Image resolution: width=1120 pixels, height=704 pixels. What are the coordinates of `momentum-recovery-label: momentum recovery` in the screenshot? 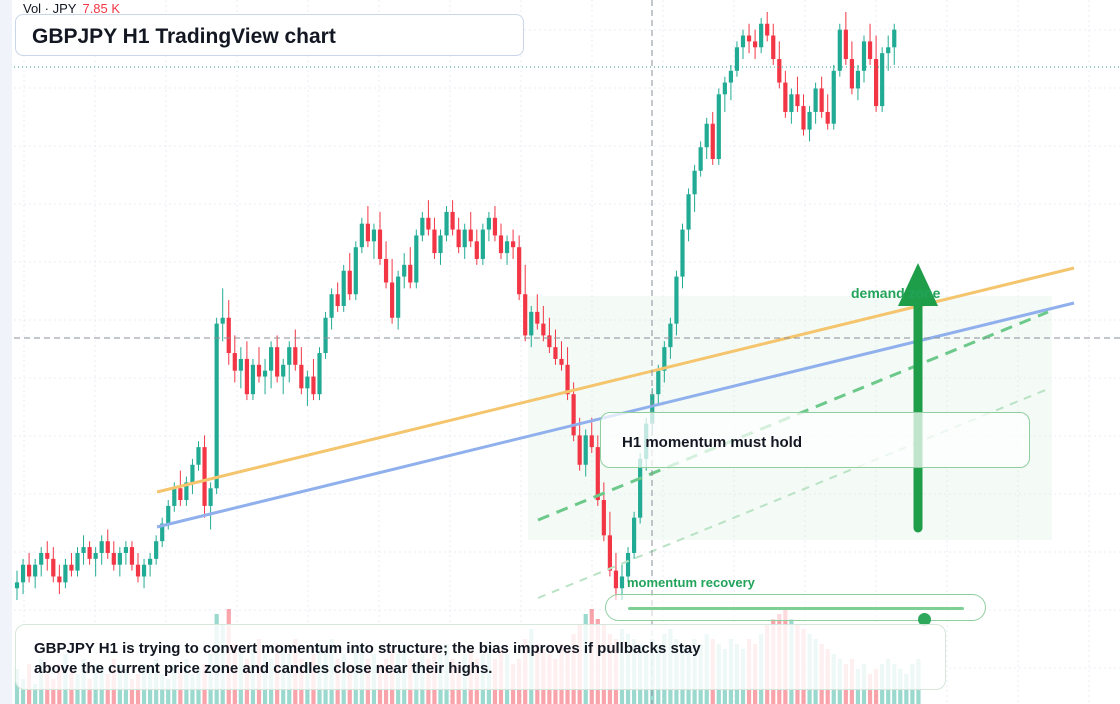 It's located at (691, 582).